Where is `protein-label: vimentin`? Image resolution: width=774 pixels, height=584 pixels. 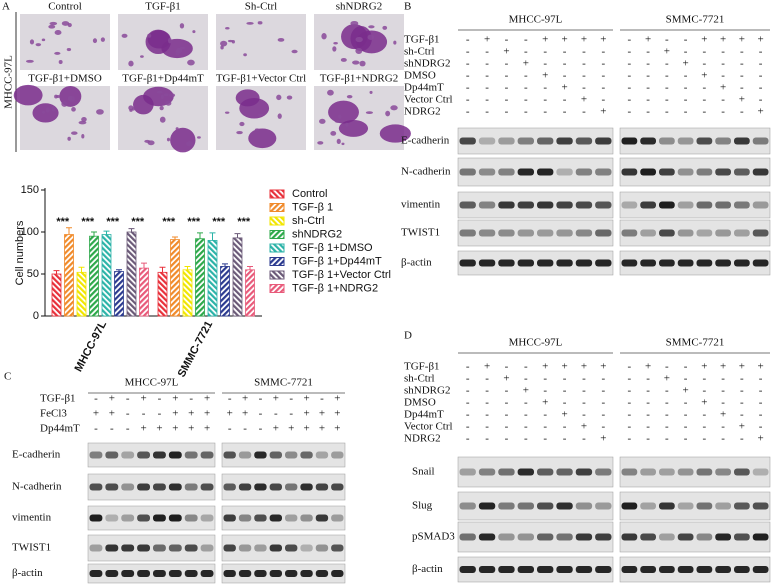
protein-label: vimentin is located at coordinates (32, 518).